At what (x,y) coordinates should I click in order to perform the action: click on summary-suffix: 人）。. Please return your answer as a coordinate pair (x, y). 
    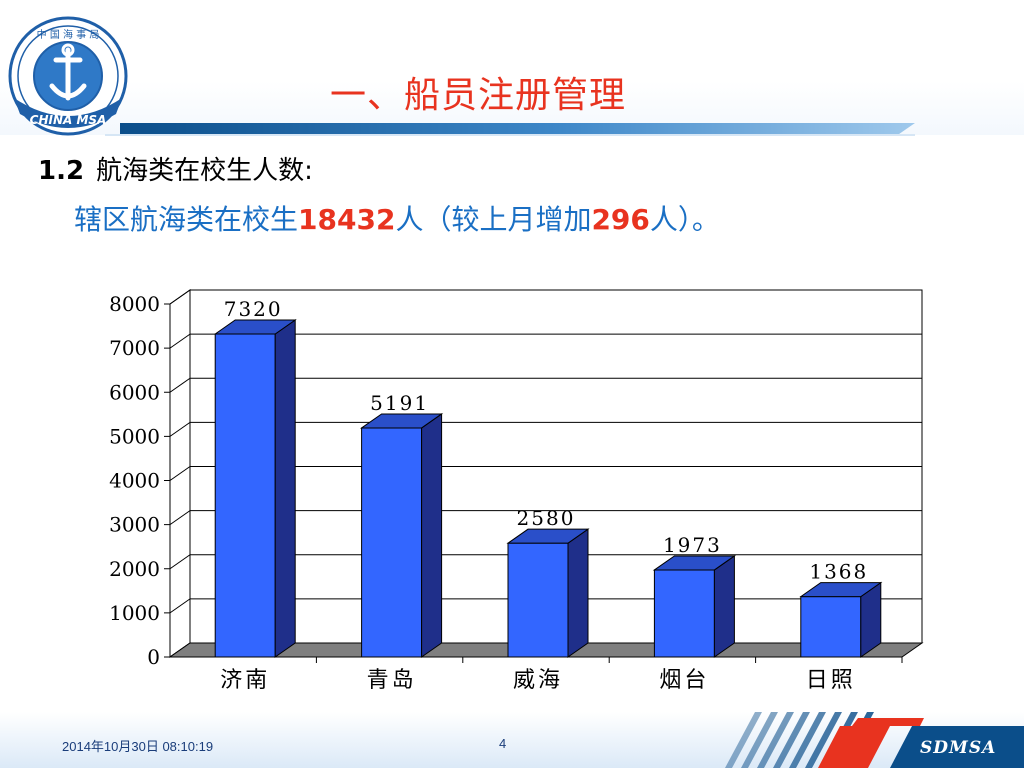
    Looking at the image, I should click on (684, 219).